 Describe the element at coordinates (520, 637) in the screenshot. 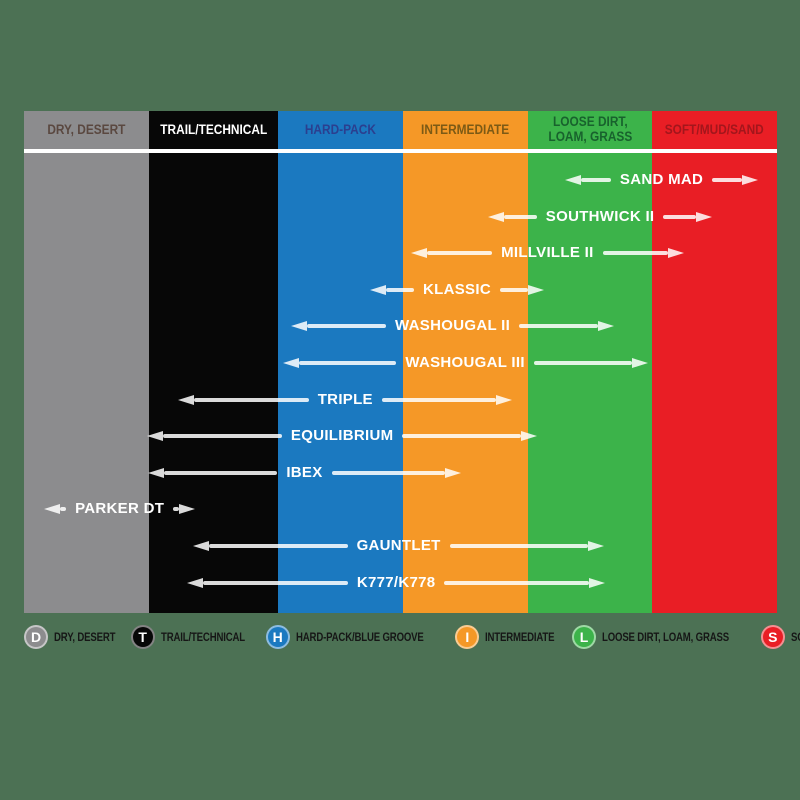

I see `legend-label: INTERMEDIATE` at that location.